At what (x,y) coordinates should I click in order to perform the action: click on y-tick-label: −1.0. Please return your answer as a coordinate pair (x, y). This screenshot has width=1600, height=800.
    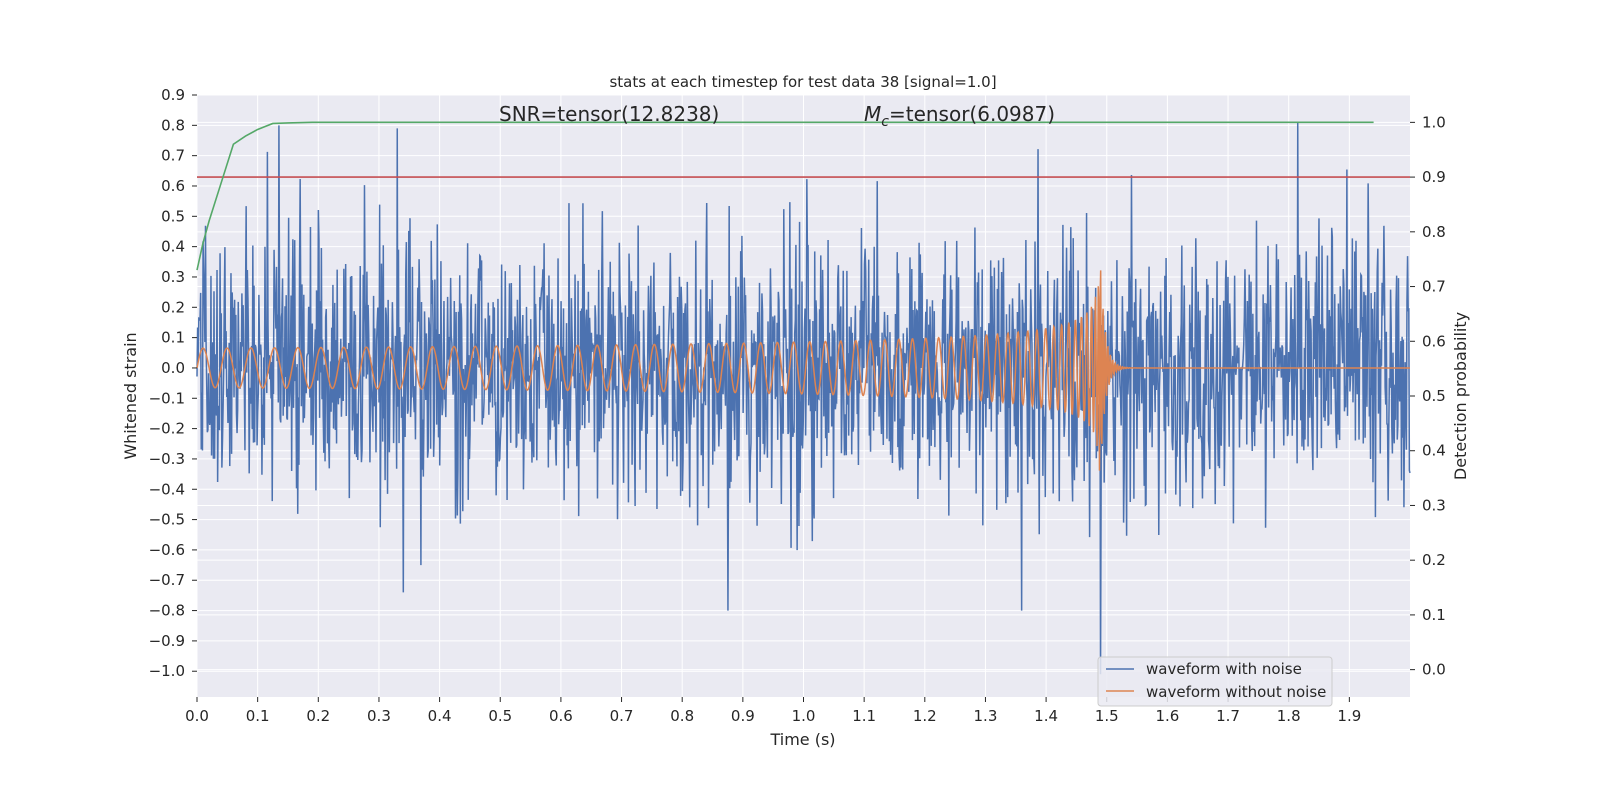
    Looking at the image, I should click on (167, 671).